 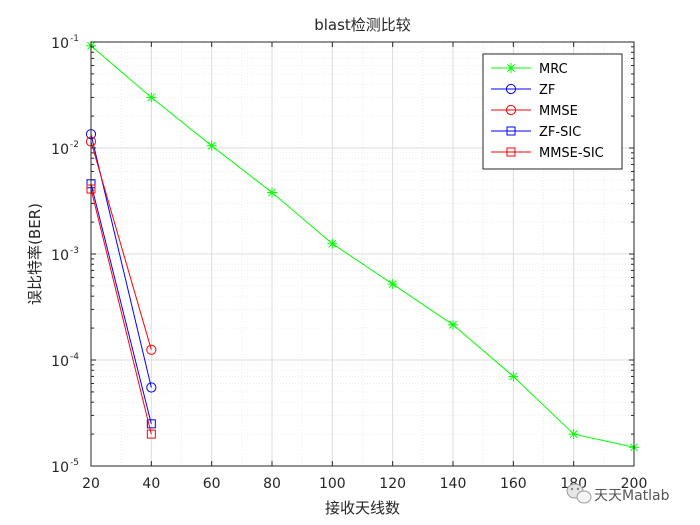 What do you see at coordinates (534, 111) in the screenshot?
I see `legend-item-mmse: MMSE` at bounding box center [534, 111].